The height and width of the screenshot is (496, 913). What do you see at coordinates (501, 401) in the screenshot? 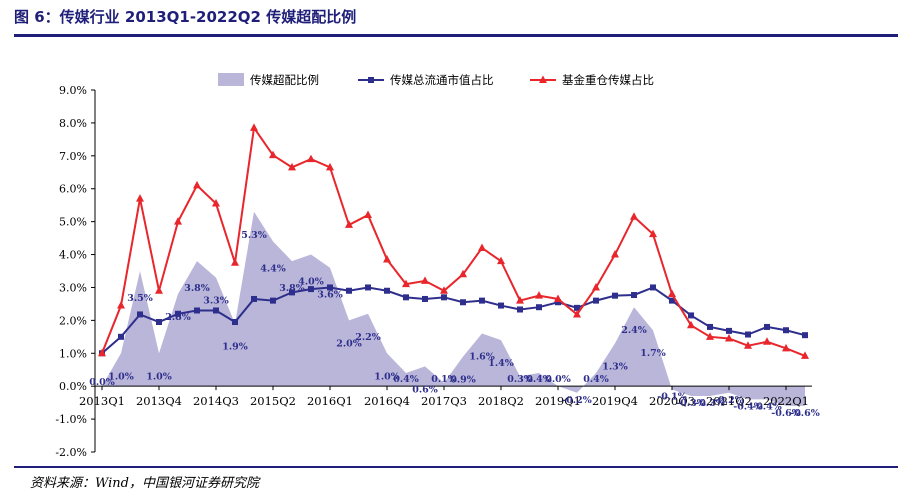
I see `x-tick-label: 2018Q2` at bounding box center [501, 401].